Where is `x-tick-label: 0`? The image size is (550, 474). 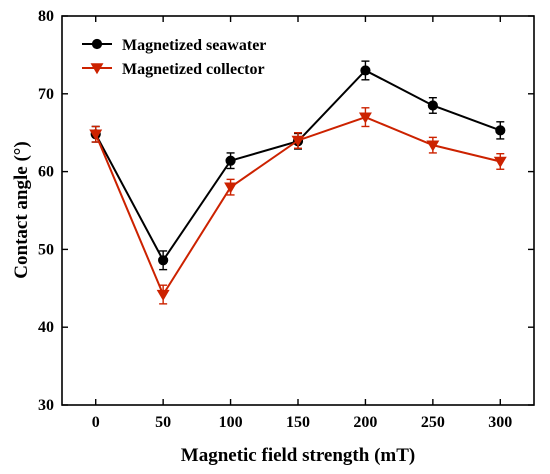
x-tick-label: 0 is located at coordinates (96, 422).